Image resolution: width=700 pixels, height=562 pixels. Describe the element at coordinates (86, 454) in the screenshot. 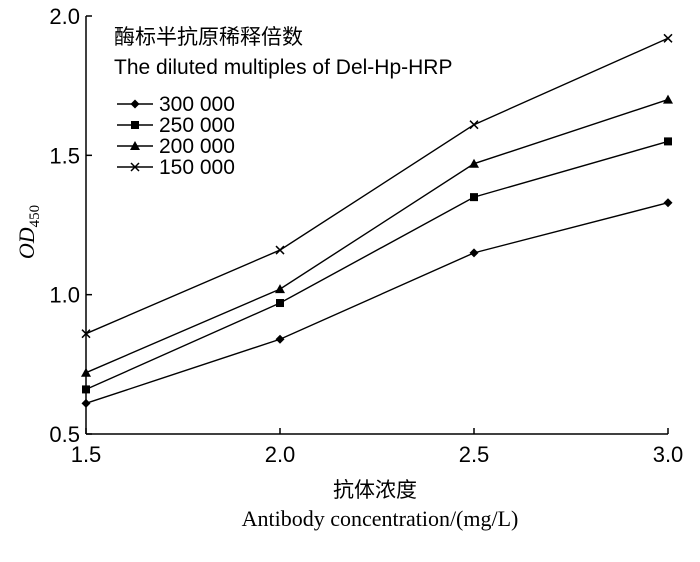

I see `x-tick-label: 1.5` at that location.